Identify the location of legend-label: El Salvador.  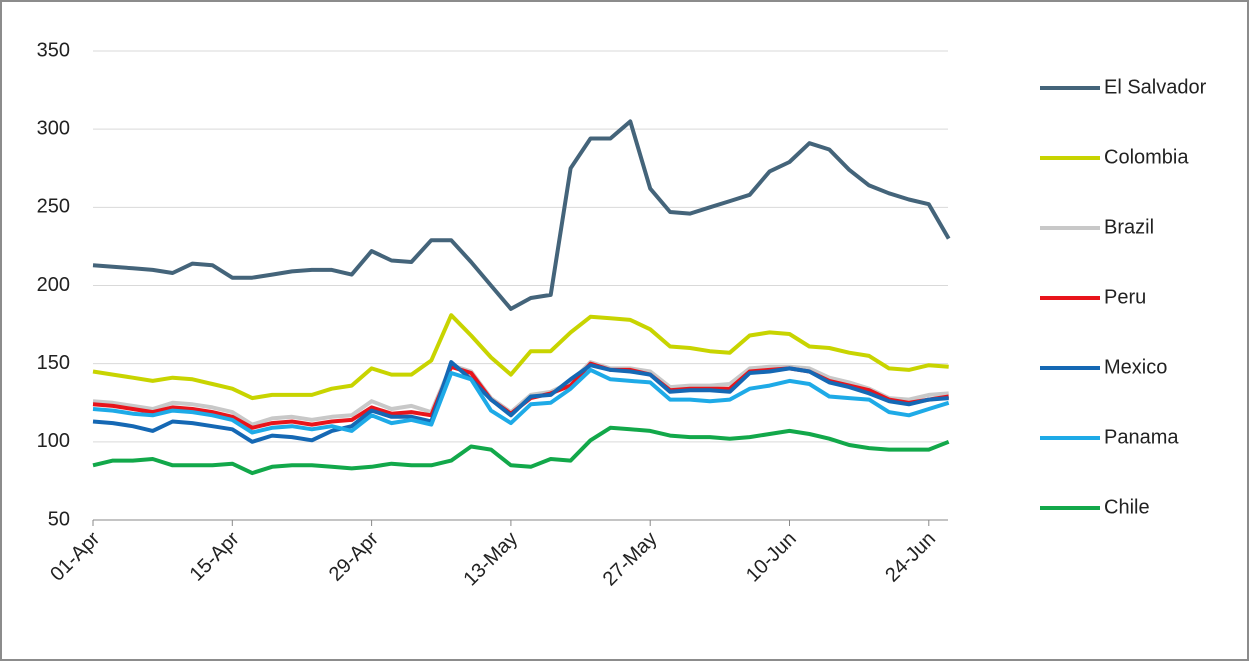
(1155, 87).